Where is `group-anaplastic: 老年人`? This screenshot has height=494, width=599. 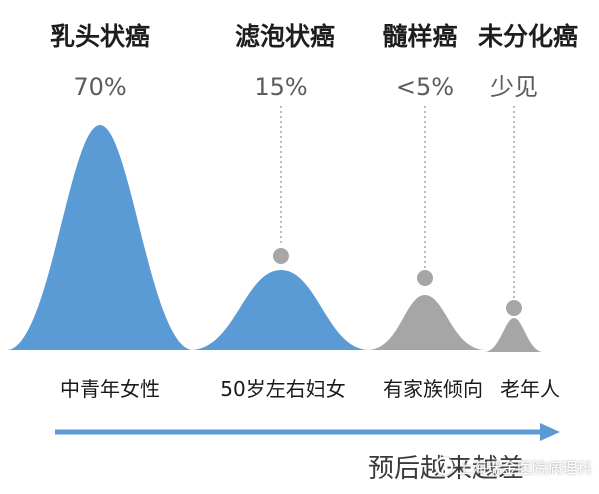 group-anaplastic: 老年人 is located at coordinates (530, 389).